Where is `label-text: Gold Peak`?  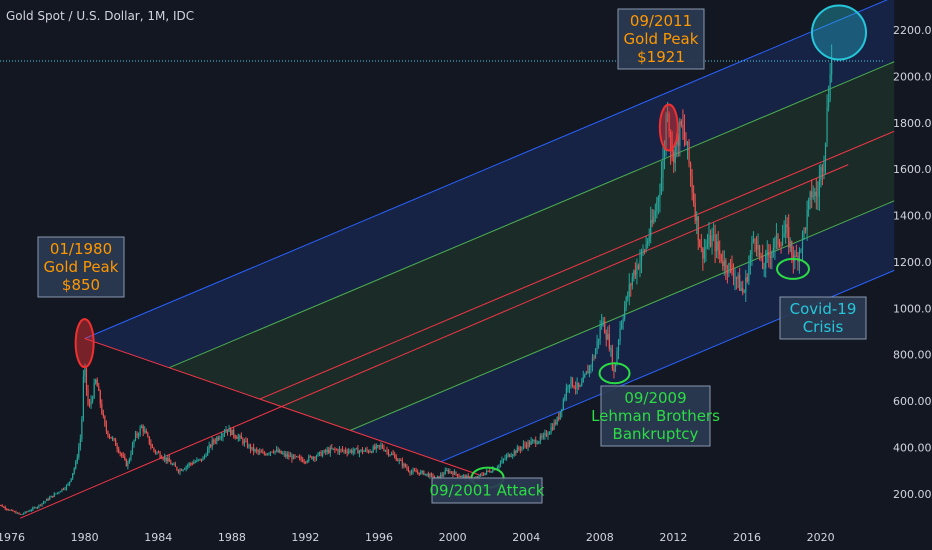
label-text: Gold Peak is located at coordinates (81, 267).